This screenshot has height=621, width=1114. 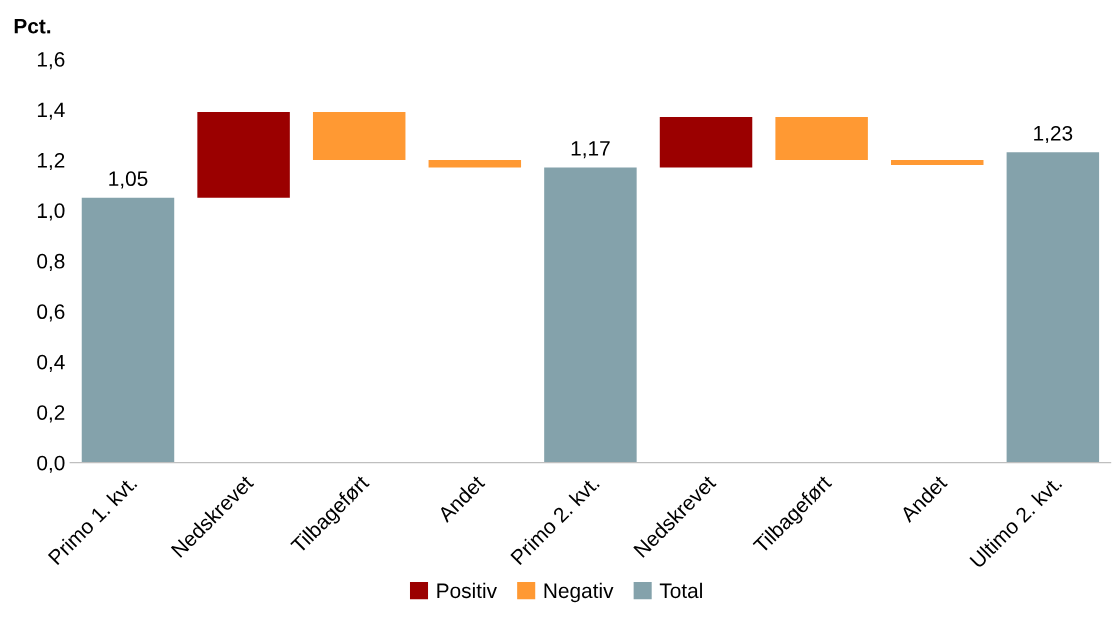 What do you see at coordinates (51, 313) in the screenshot?
I see `y-tick-label: 0,6` at bounding box center [51, 313].